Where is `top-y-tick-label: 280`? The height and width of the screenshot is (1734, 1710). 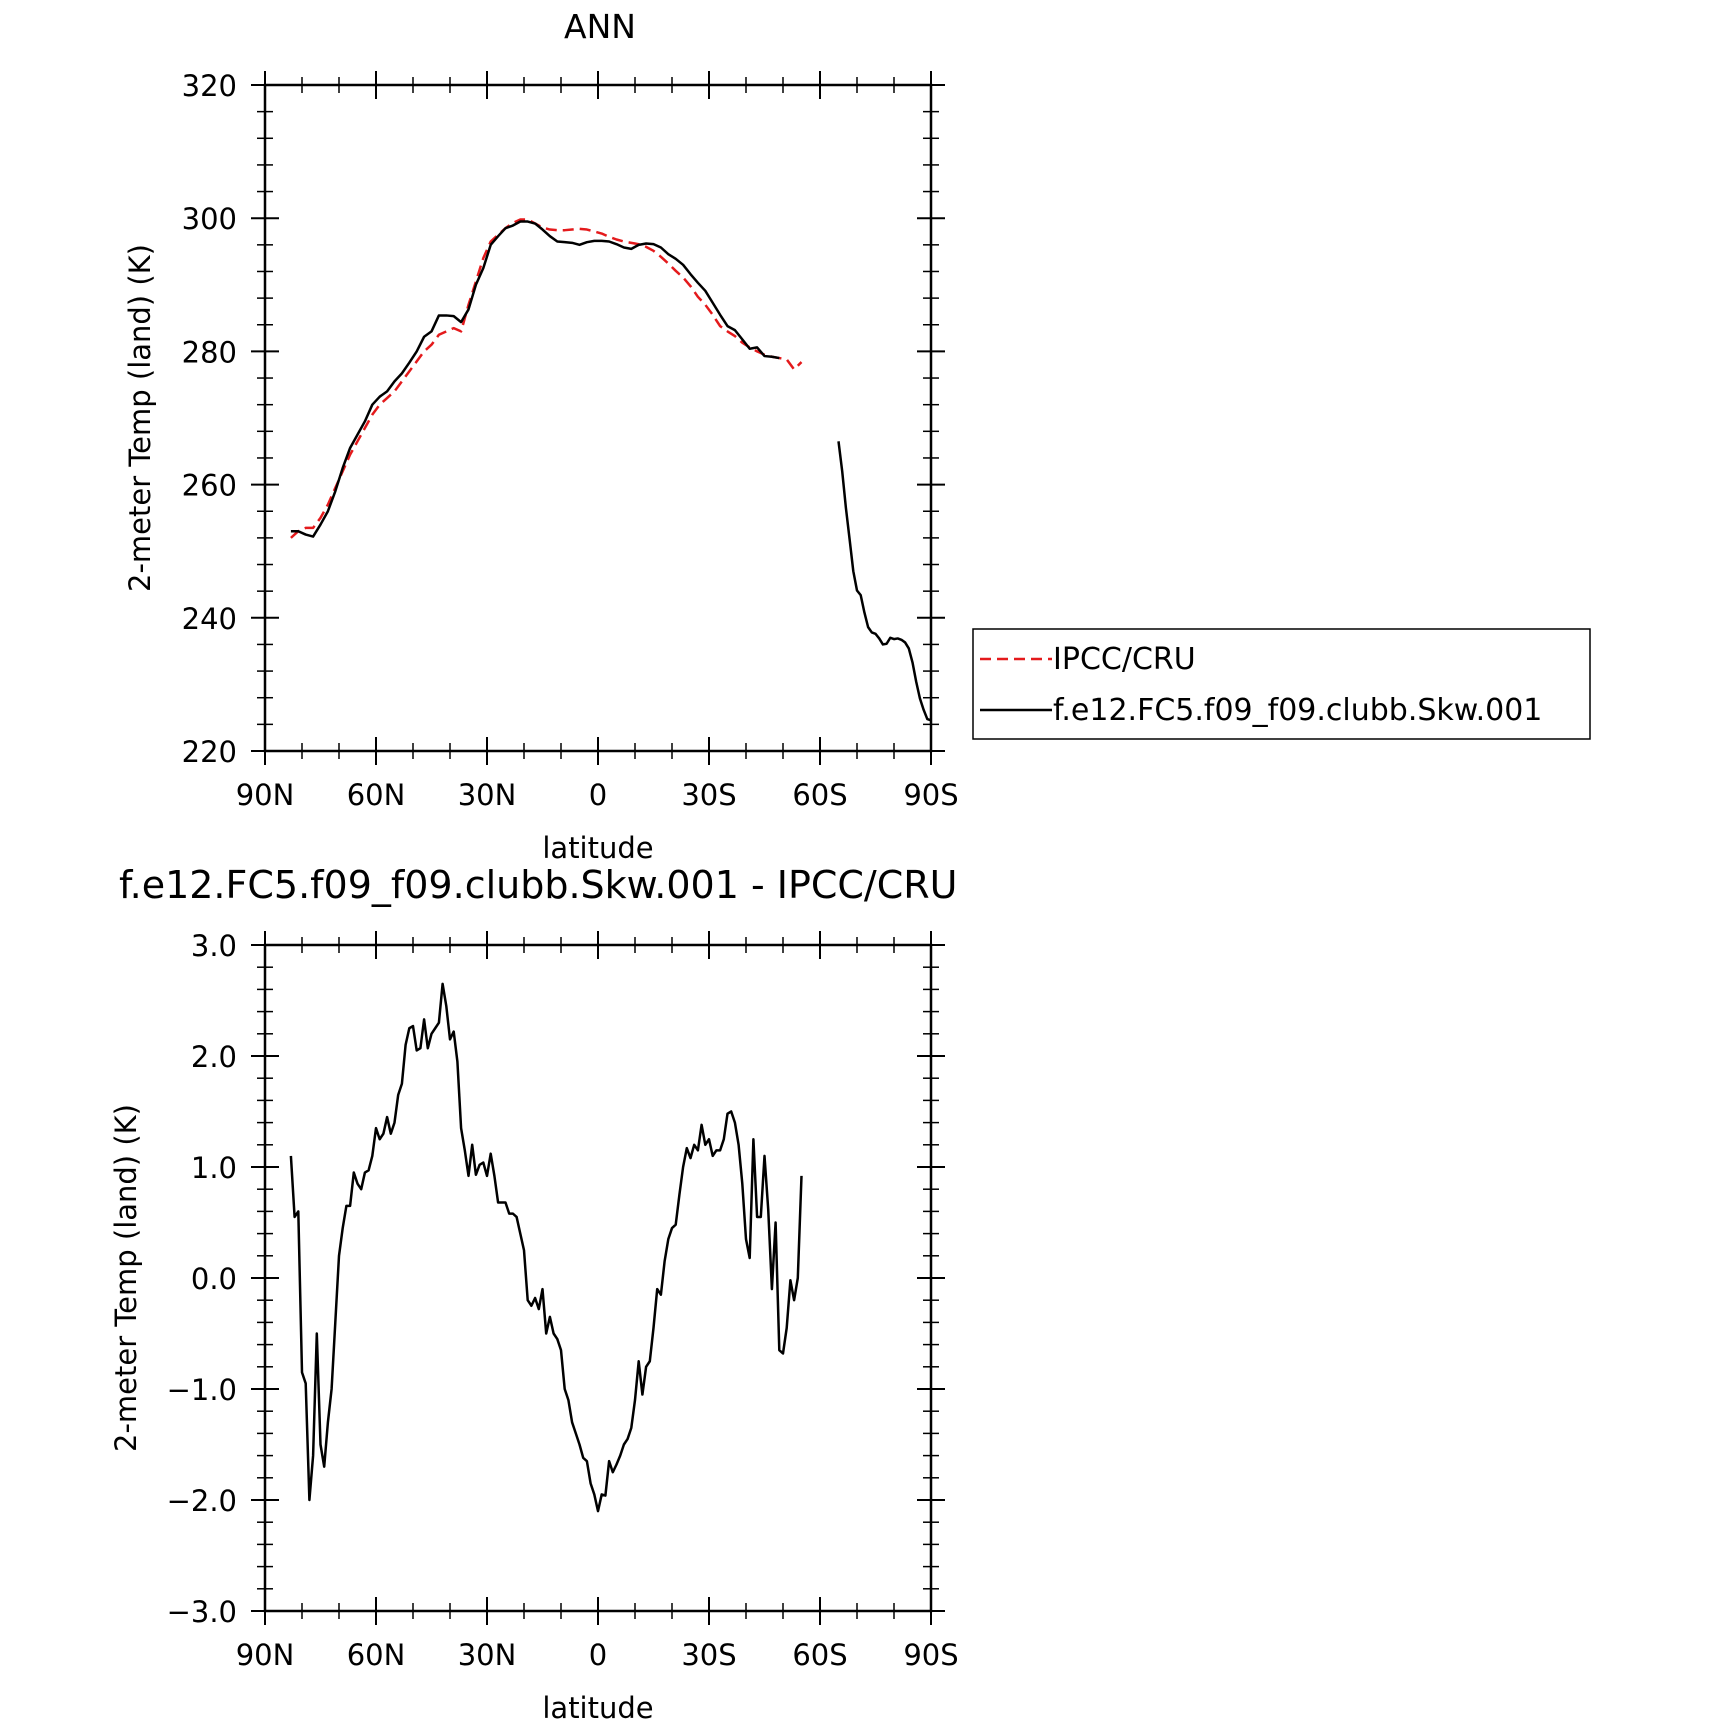
top-y-tick-label: 280 is located at coordinates (209, 352).